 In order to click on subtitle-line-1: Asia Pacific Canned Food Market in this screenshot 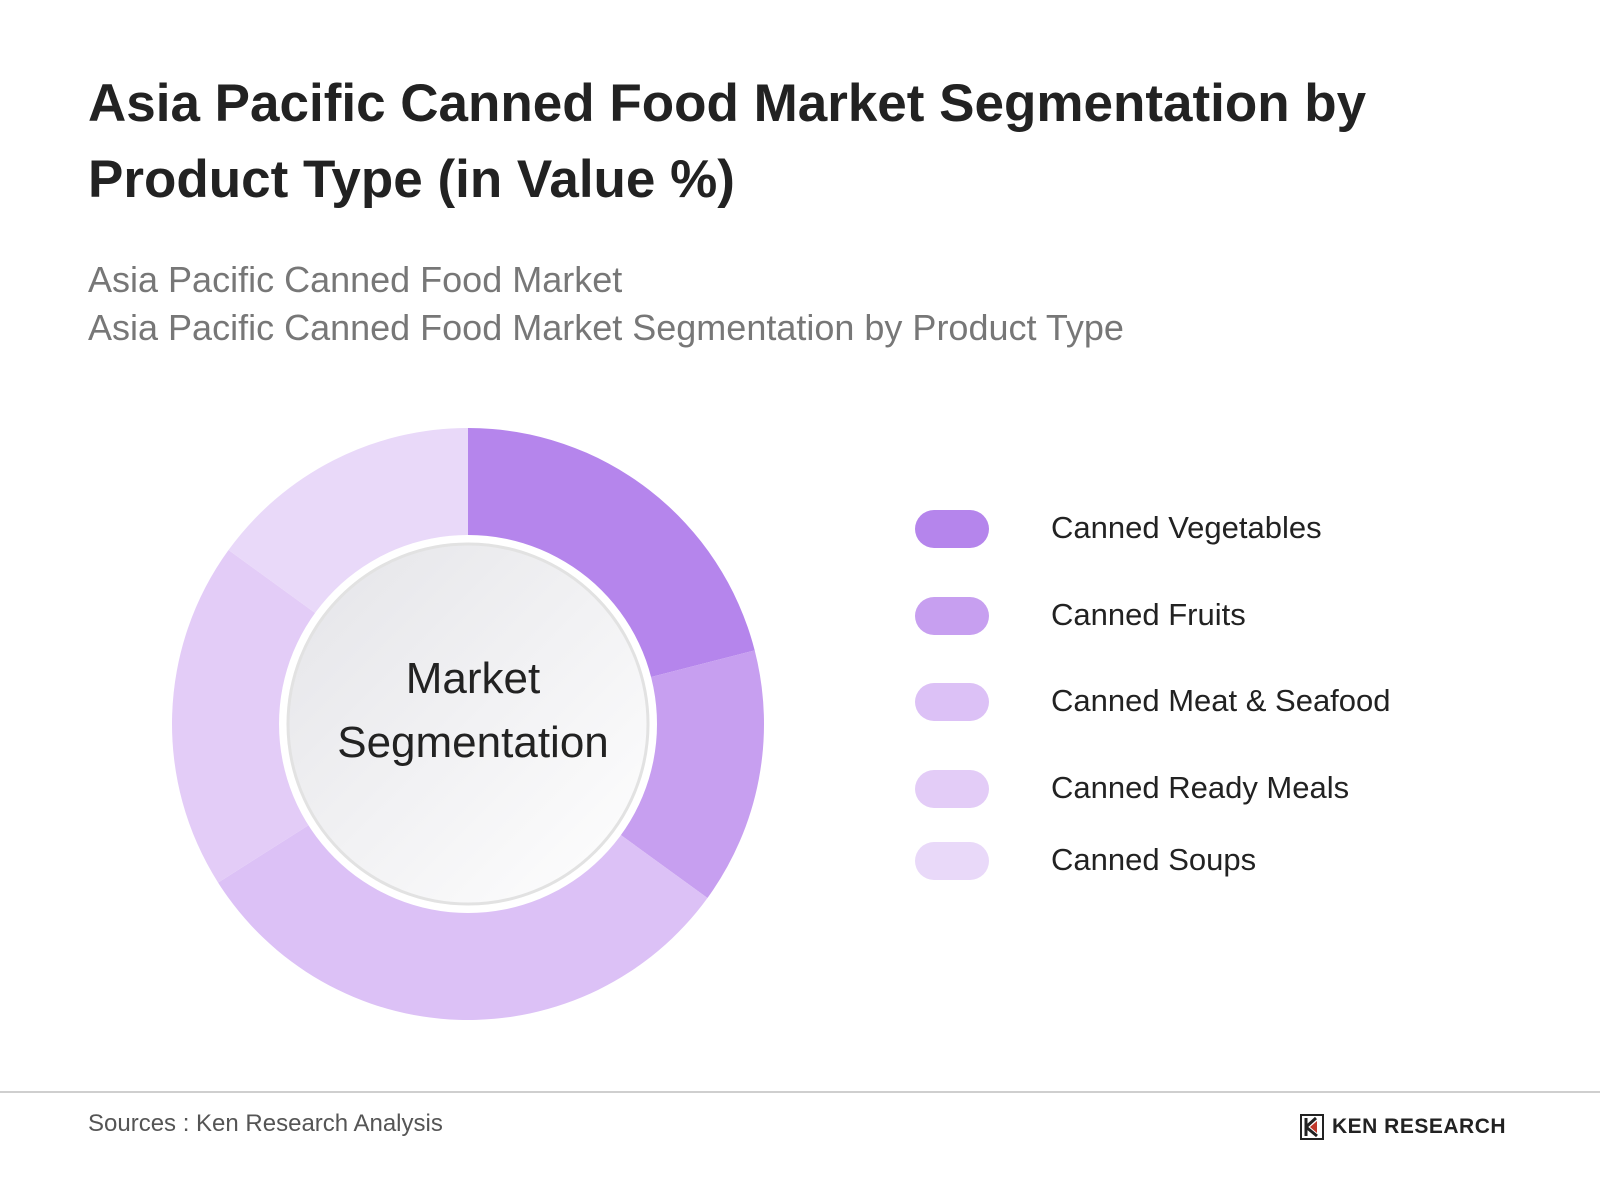, I will do `click(355, 279)`.